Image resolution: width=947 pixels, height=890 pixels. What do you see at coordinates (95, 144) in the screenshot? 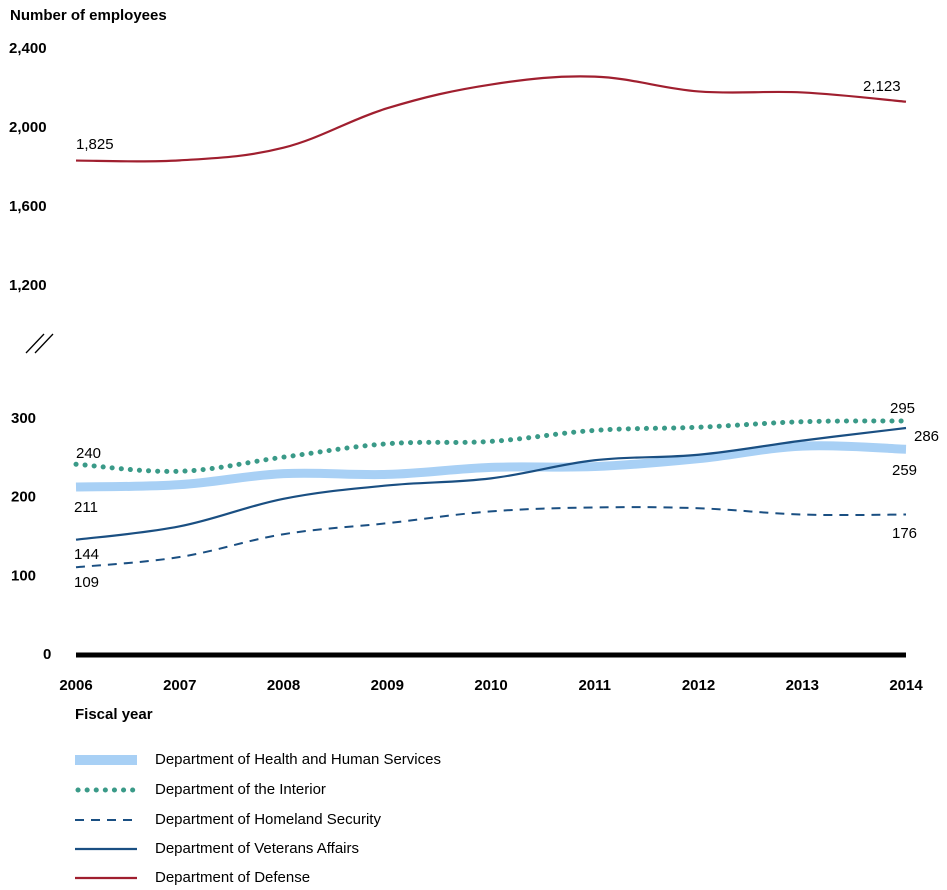
I see `data-label-dod-2006: 1,825` at bounding box center [95, 144].